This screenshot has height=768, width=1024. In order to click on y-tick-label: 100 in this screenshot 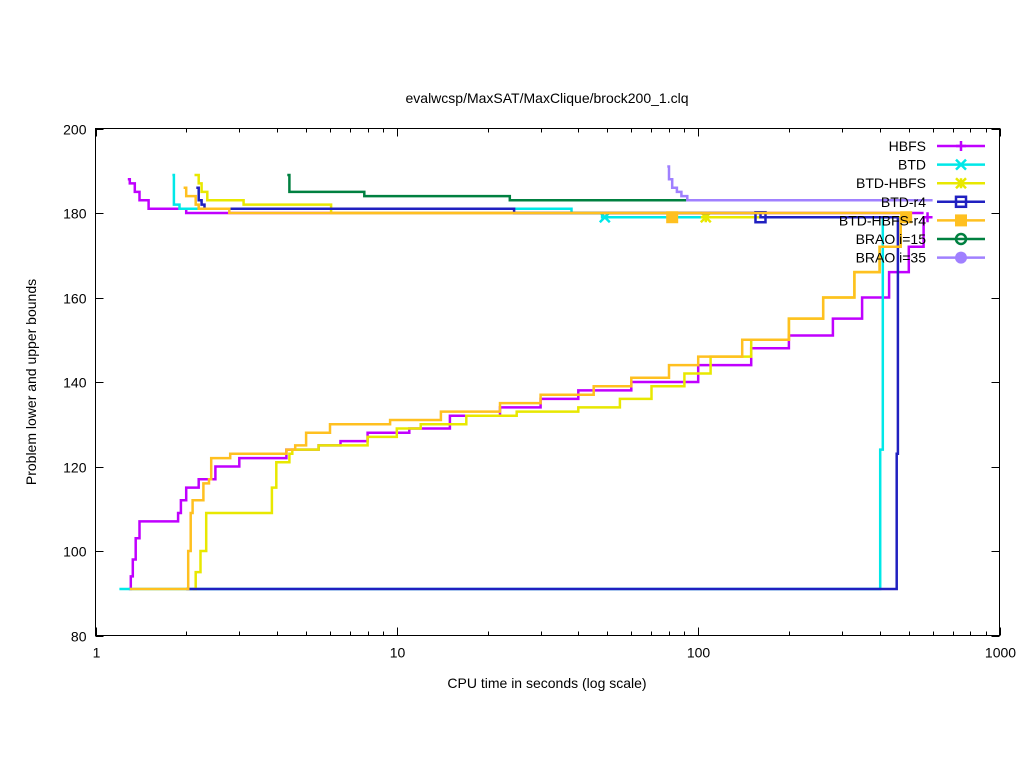, I will do `click(75, 552)`.